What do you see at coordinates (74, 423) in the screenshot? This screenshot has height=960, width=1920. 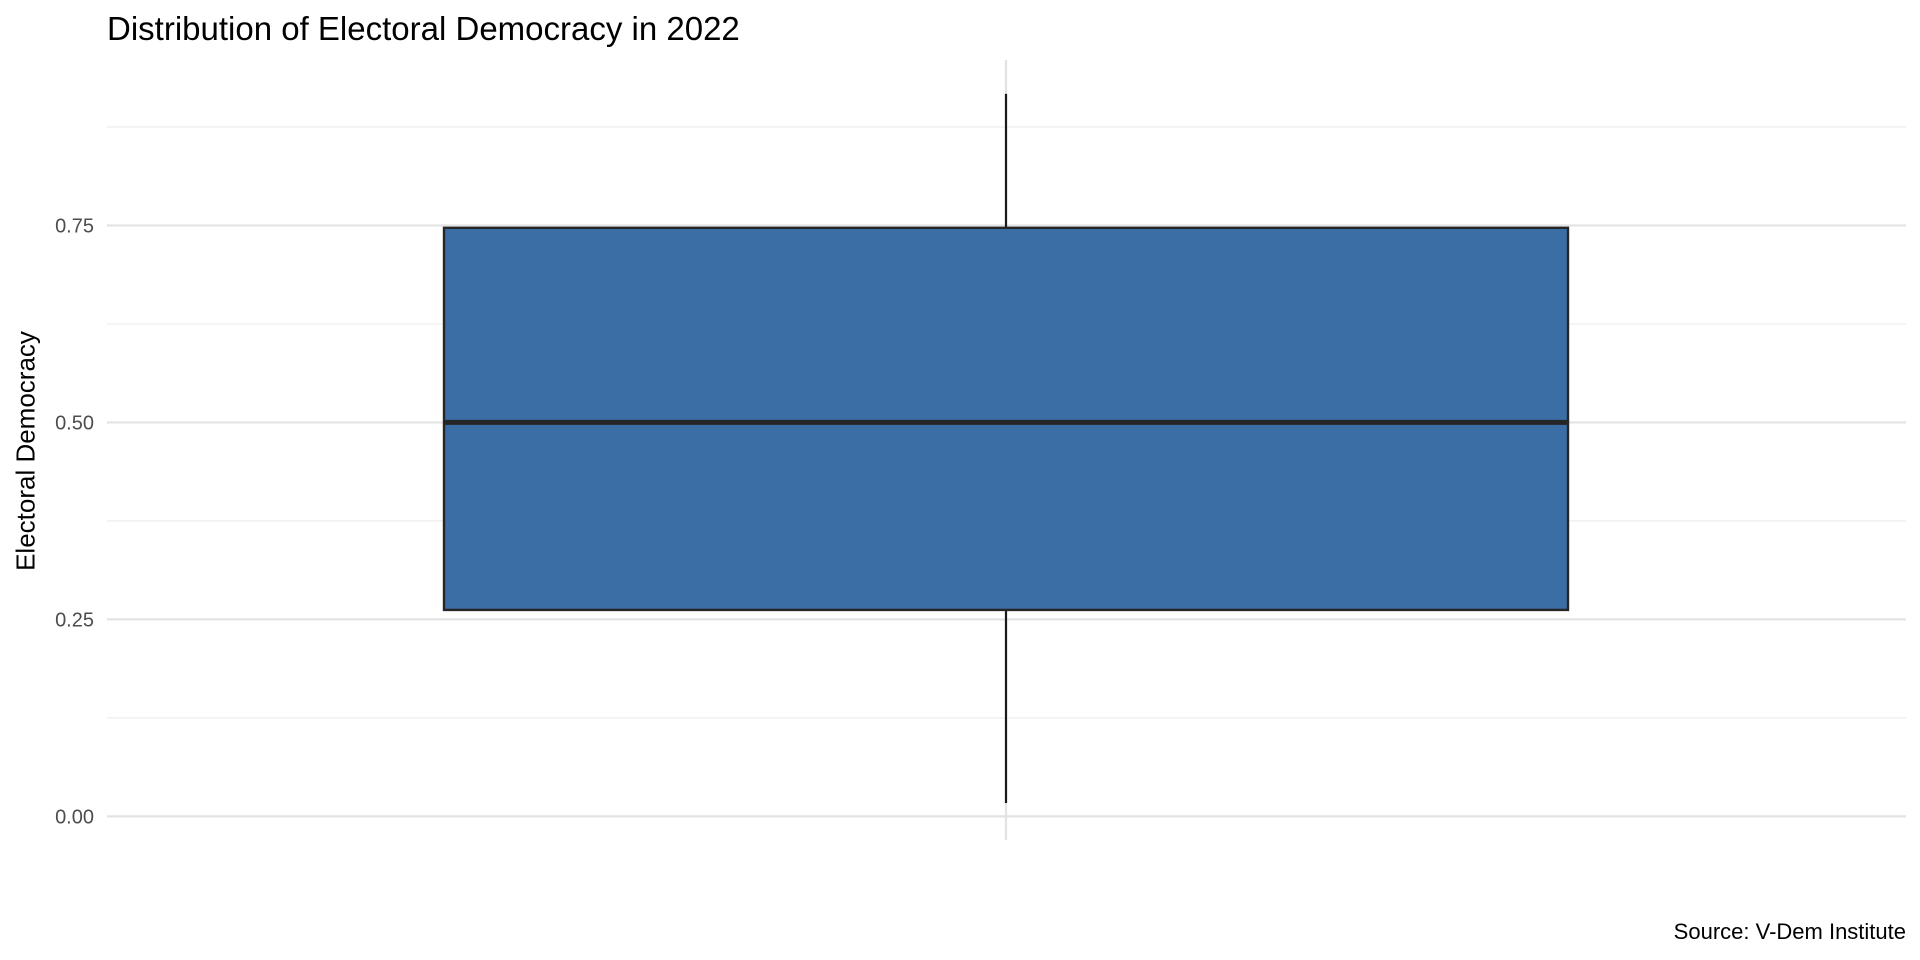 I see `y-tick-label: 0.50` at bounding box center [74, 423].